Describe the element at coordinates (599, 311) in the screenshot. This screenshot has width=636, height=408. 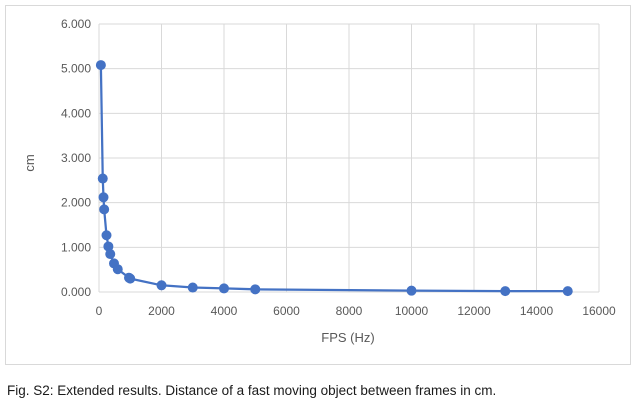
I see `x-tick-label: 16000` at that location.